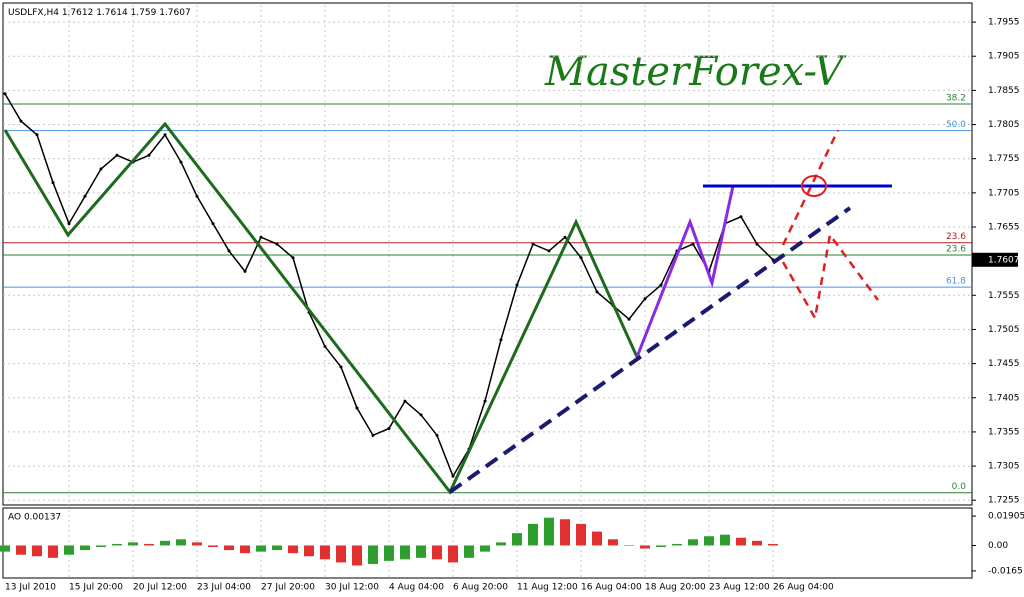  I want to click on current-price-box, so click(995, 259).